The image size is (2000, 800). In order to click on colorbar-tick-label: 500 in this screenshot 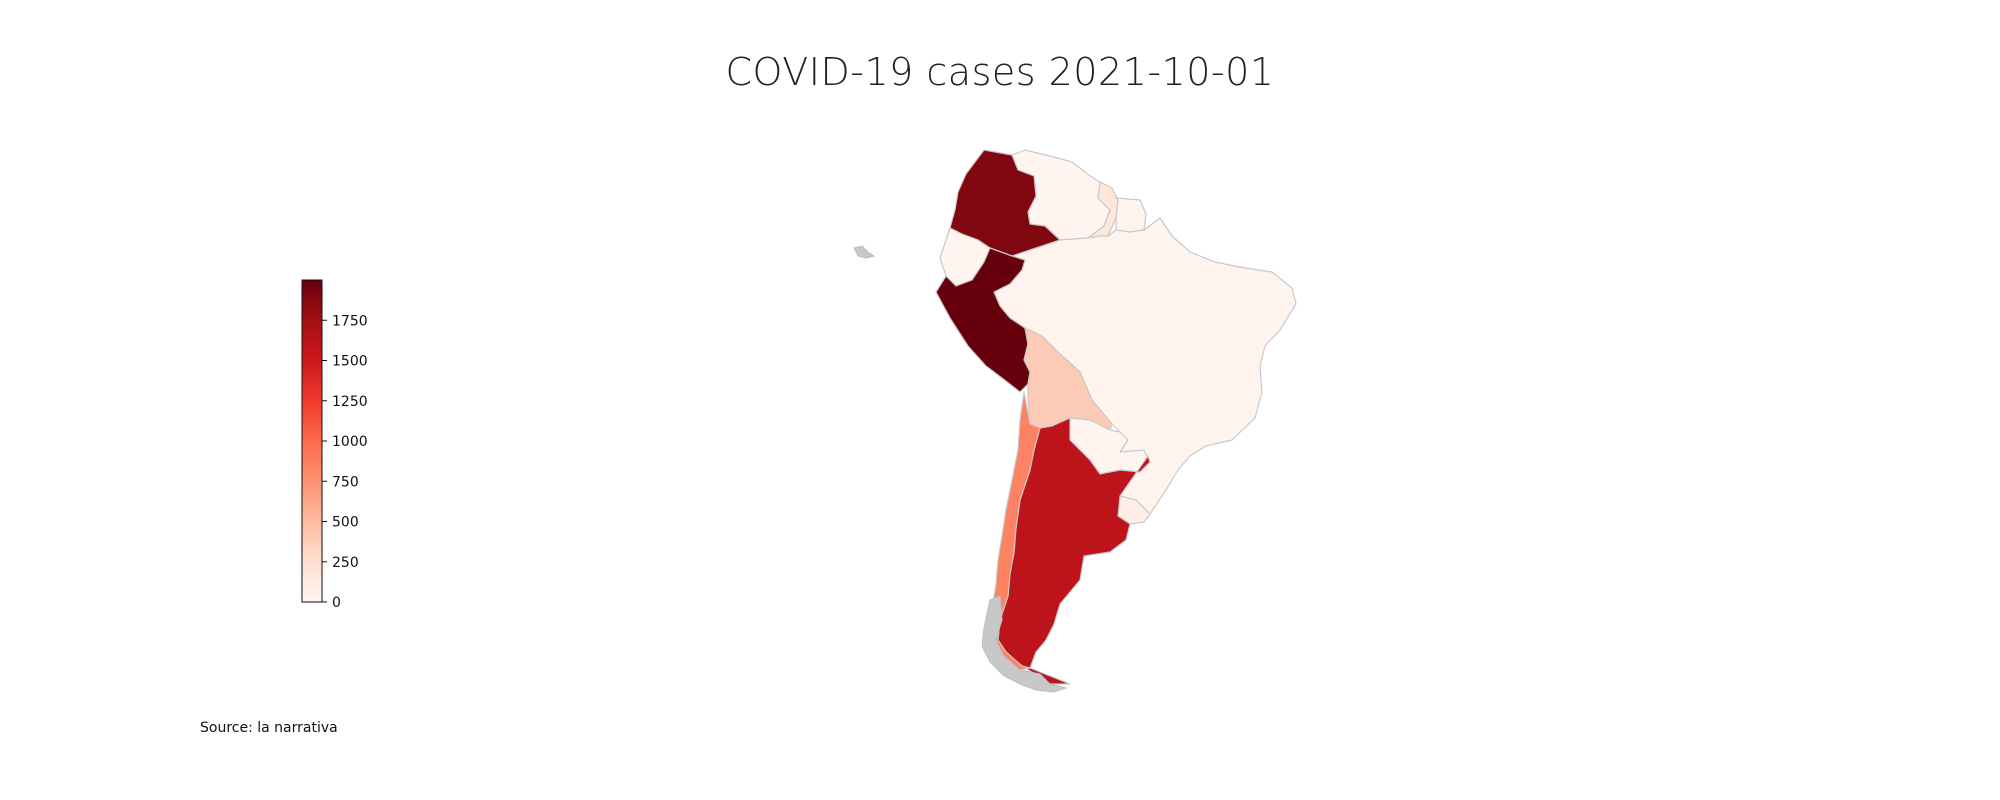, I will do `click(345, 523)`.